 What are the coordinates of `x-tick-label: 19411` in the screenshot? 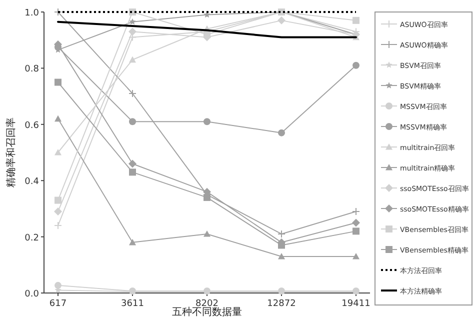 It's located at (356, 304).